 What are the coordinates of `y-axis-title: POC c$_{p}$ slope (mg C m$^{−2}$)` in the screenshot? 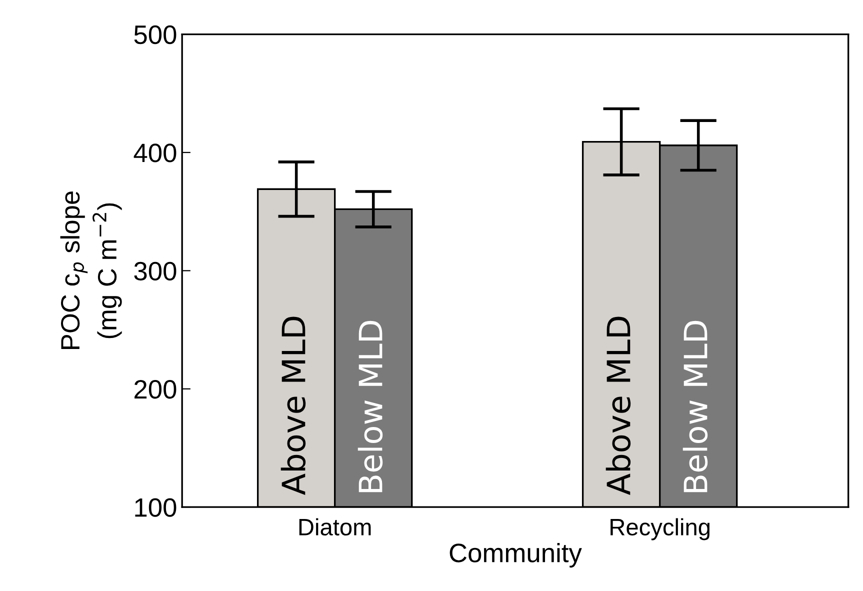 It's located at (91, 270).